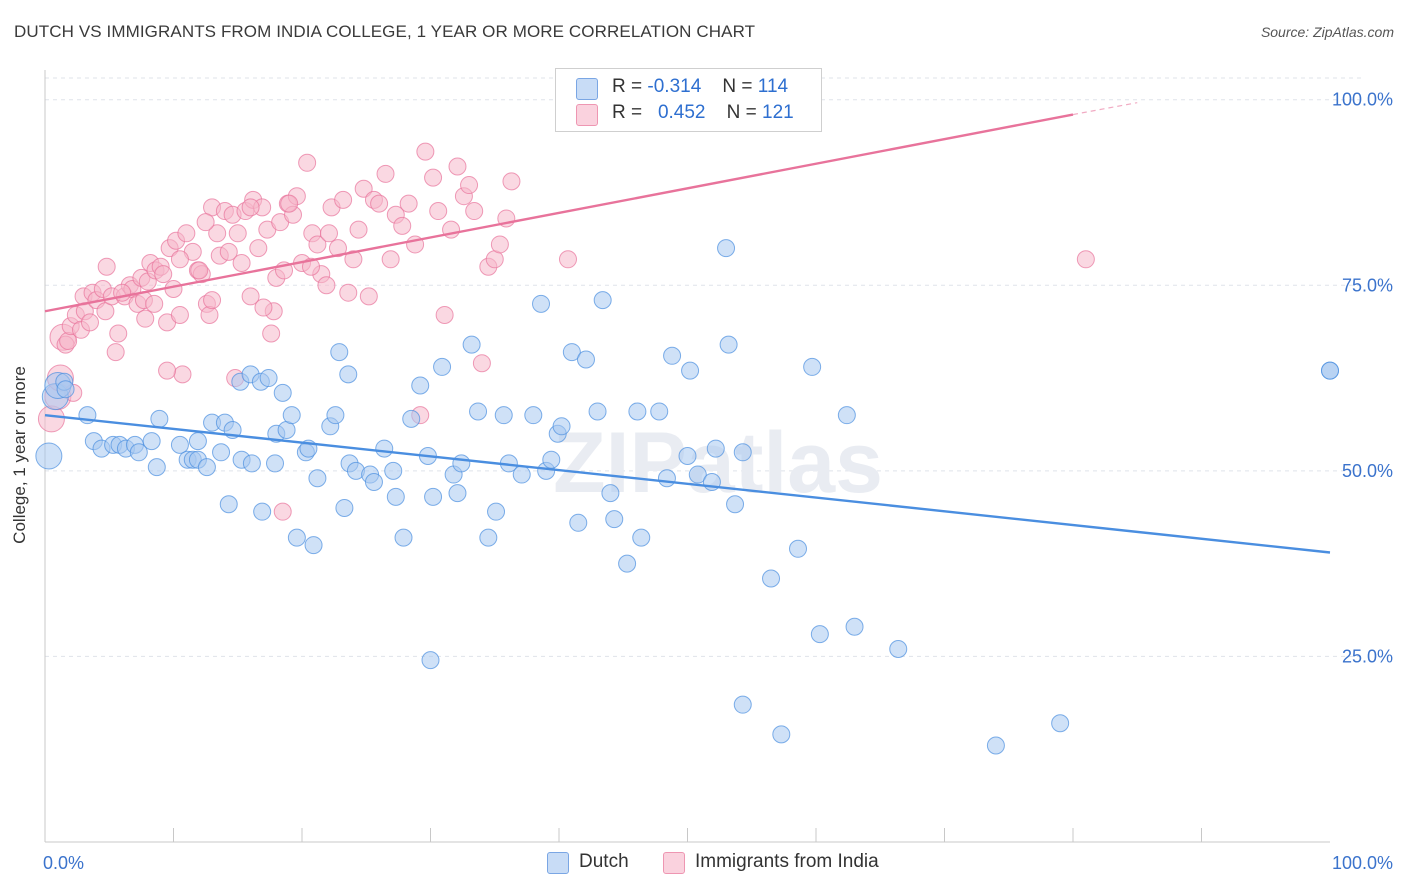 This screenshot has height=892, width=1406. Describe the element at coordinates (558, 863) in the screenshot. I see `bottom-swatch-dutch` at that location.